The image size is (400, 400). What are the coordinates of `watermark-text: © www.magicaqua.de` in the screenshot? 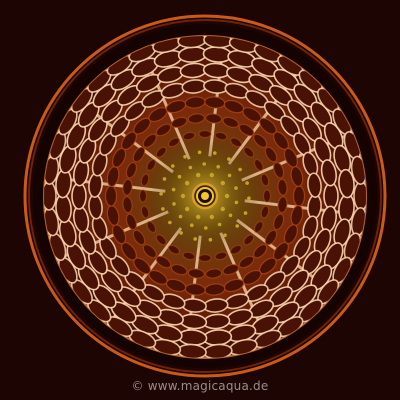 It's located at (200, 386).